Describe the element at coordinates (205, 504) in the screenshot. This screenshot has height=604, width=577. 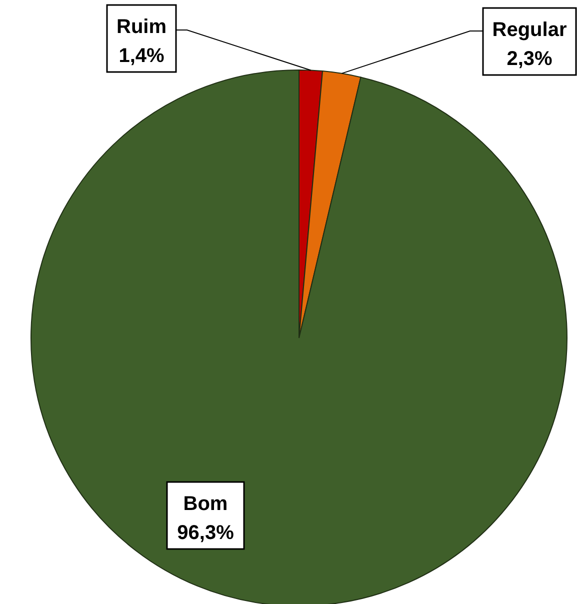
I see `slice-label: Bom` at that location.